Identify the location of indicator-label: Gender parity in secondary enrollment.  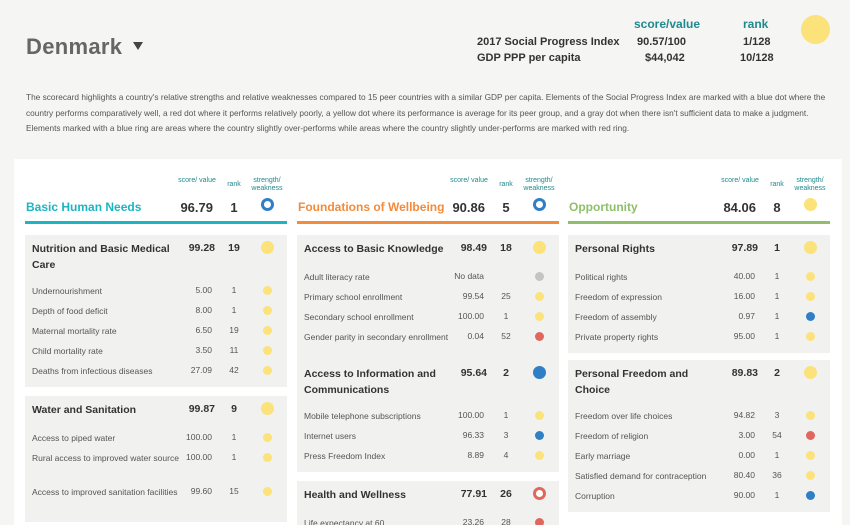
(376, 337).